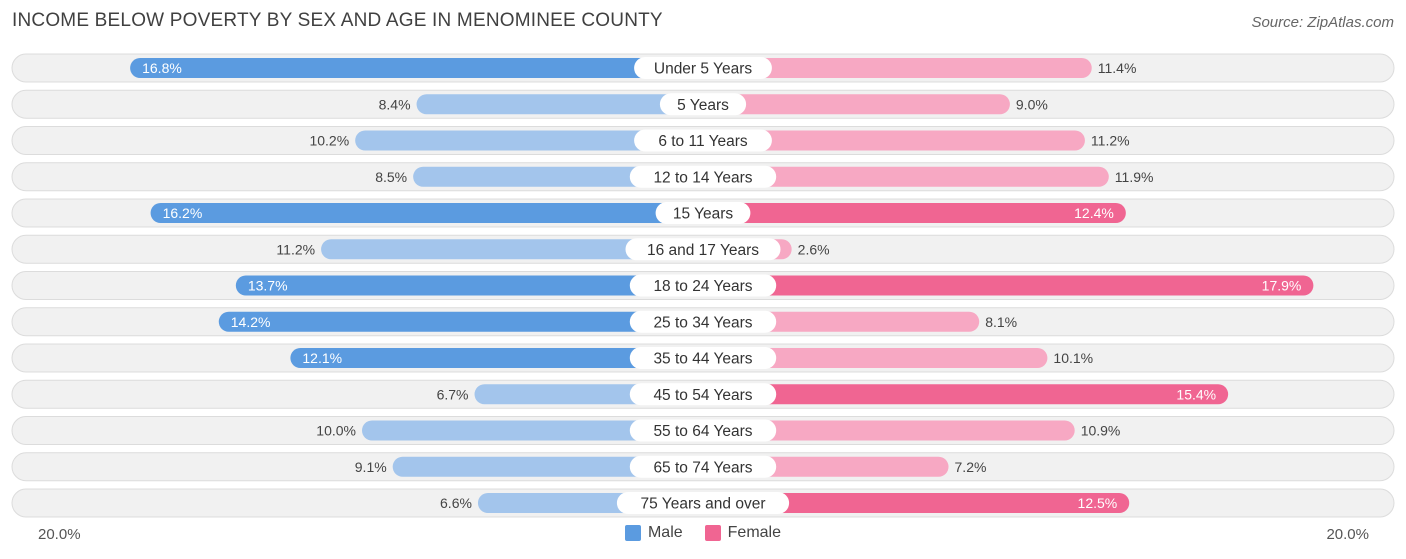 Image resolution: width=1406 pixels, height=559 pixels. Describe the element at coordinates (1094, 213) in the screenshot. I see `female-value-label: 12.4%` at that location.